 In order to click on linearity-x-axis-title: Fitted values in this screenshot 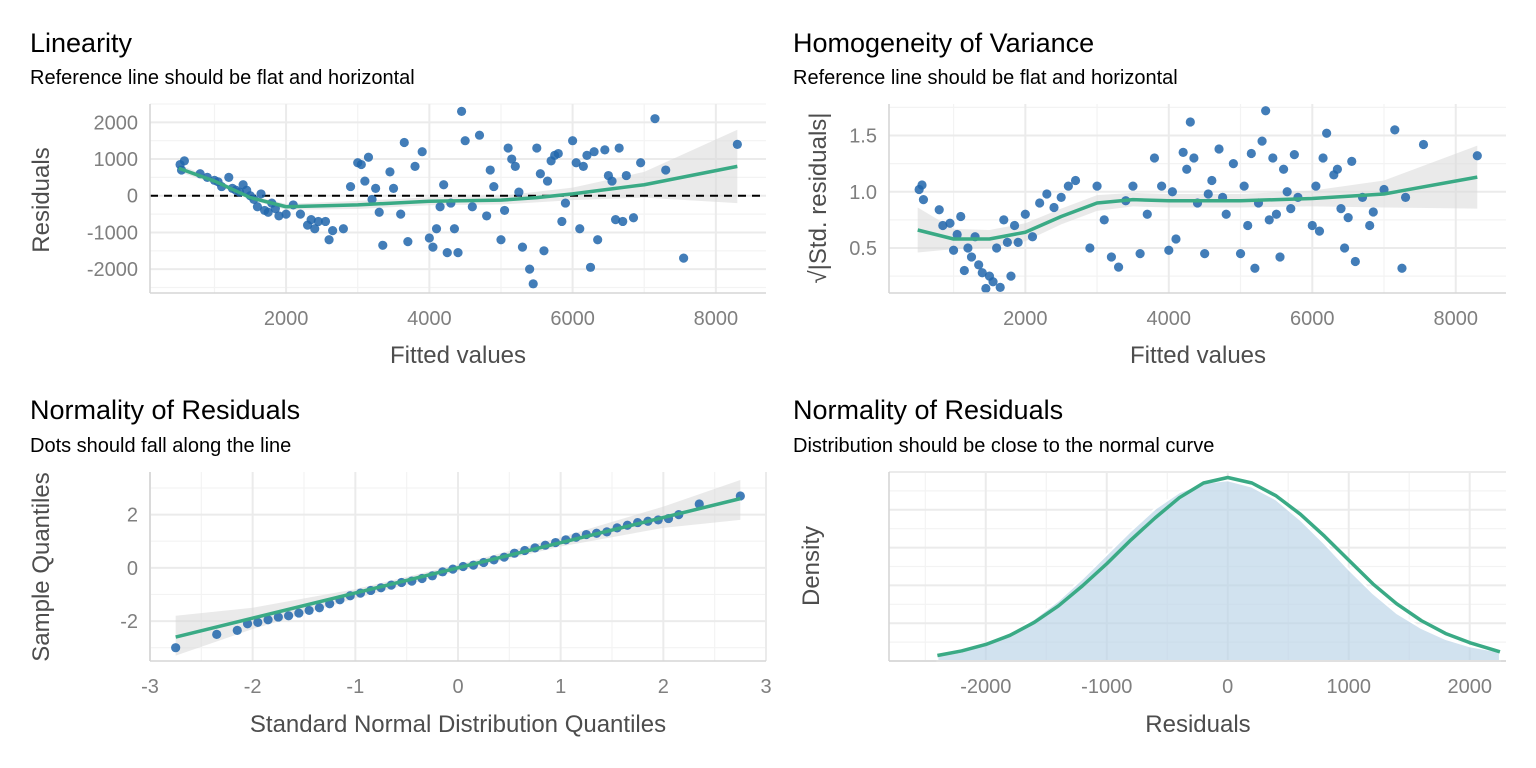, I will do `click(458, 355)`.